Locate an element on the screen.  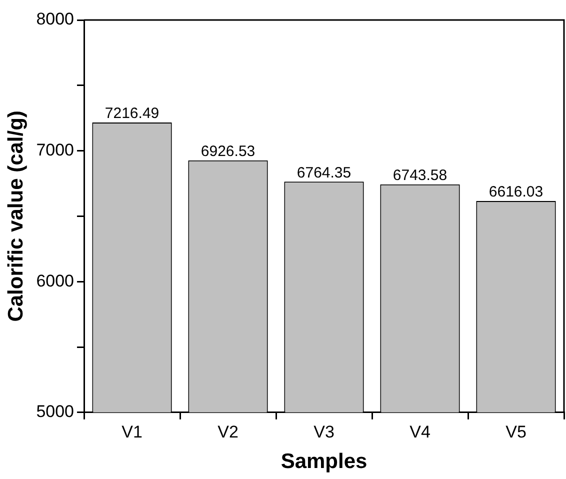
data-label: 6926.53 is located at coordinates (228, 151).